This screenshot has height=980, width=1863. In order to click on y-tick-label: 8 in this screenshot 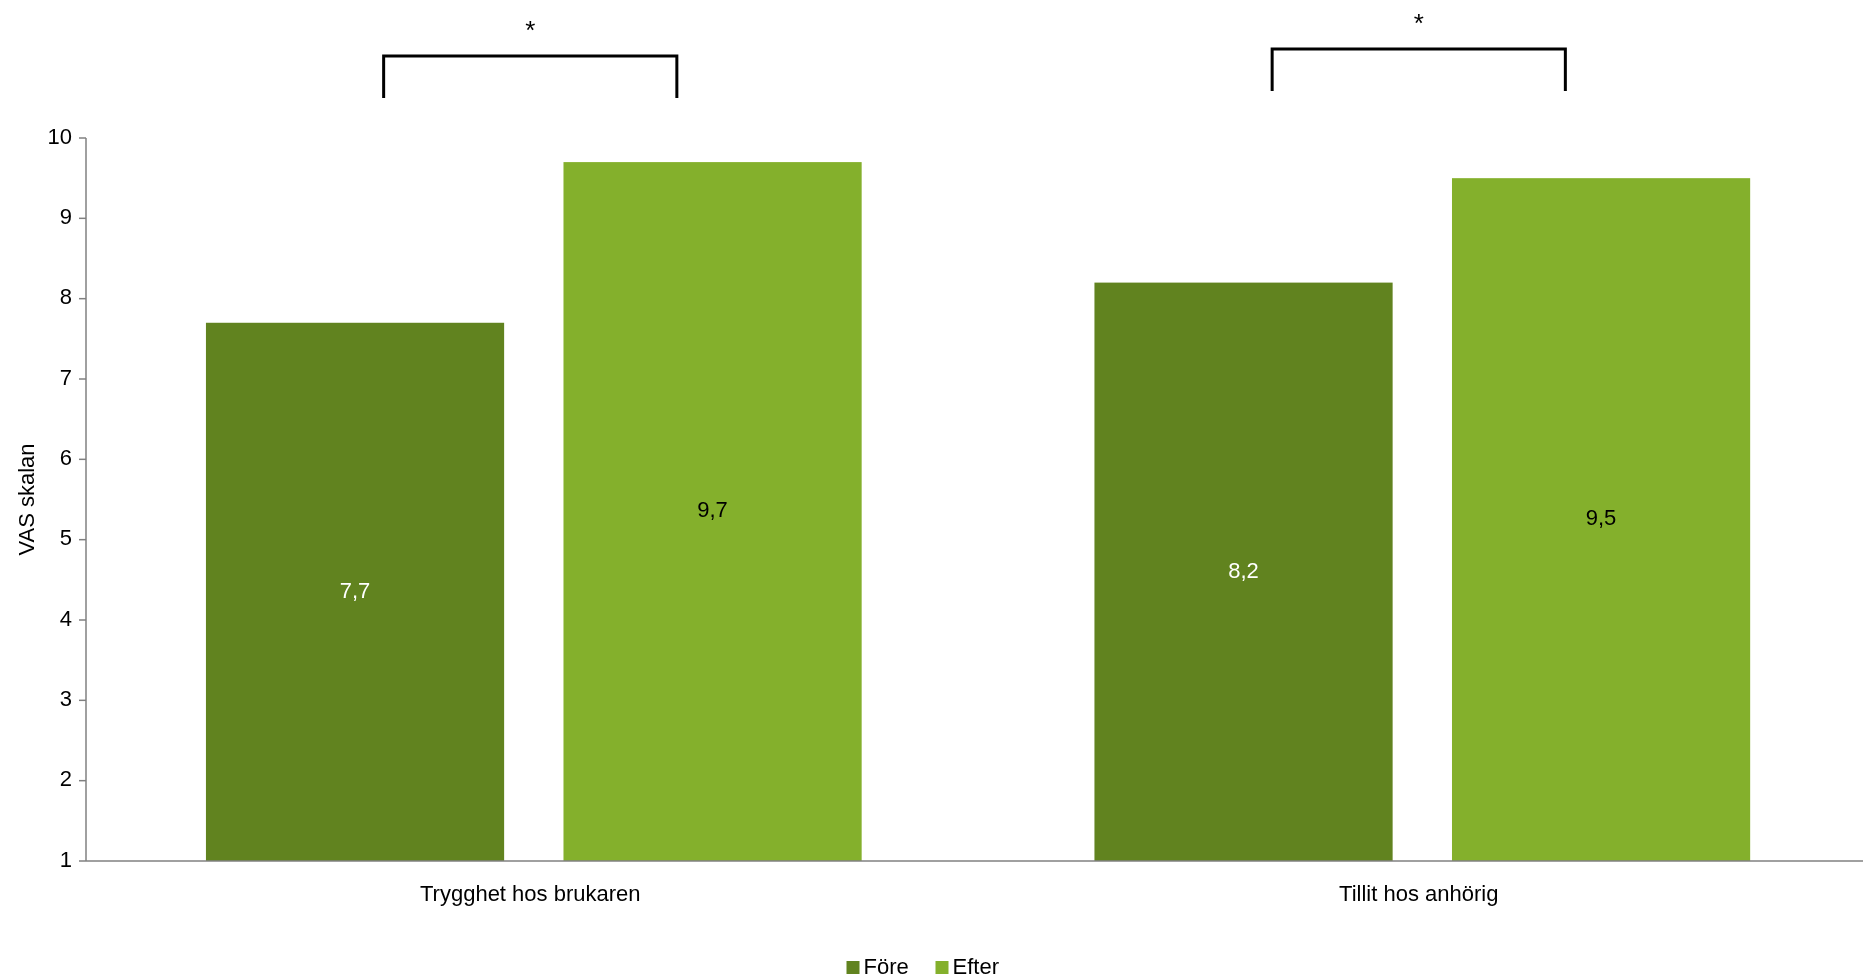, I will do `click(65, 297)`.